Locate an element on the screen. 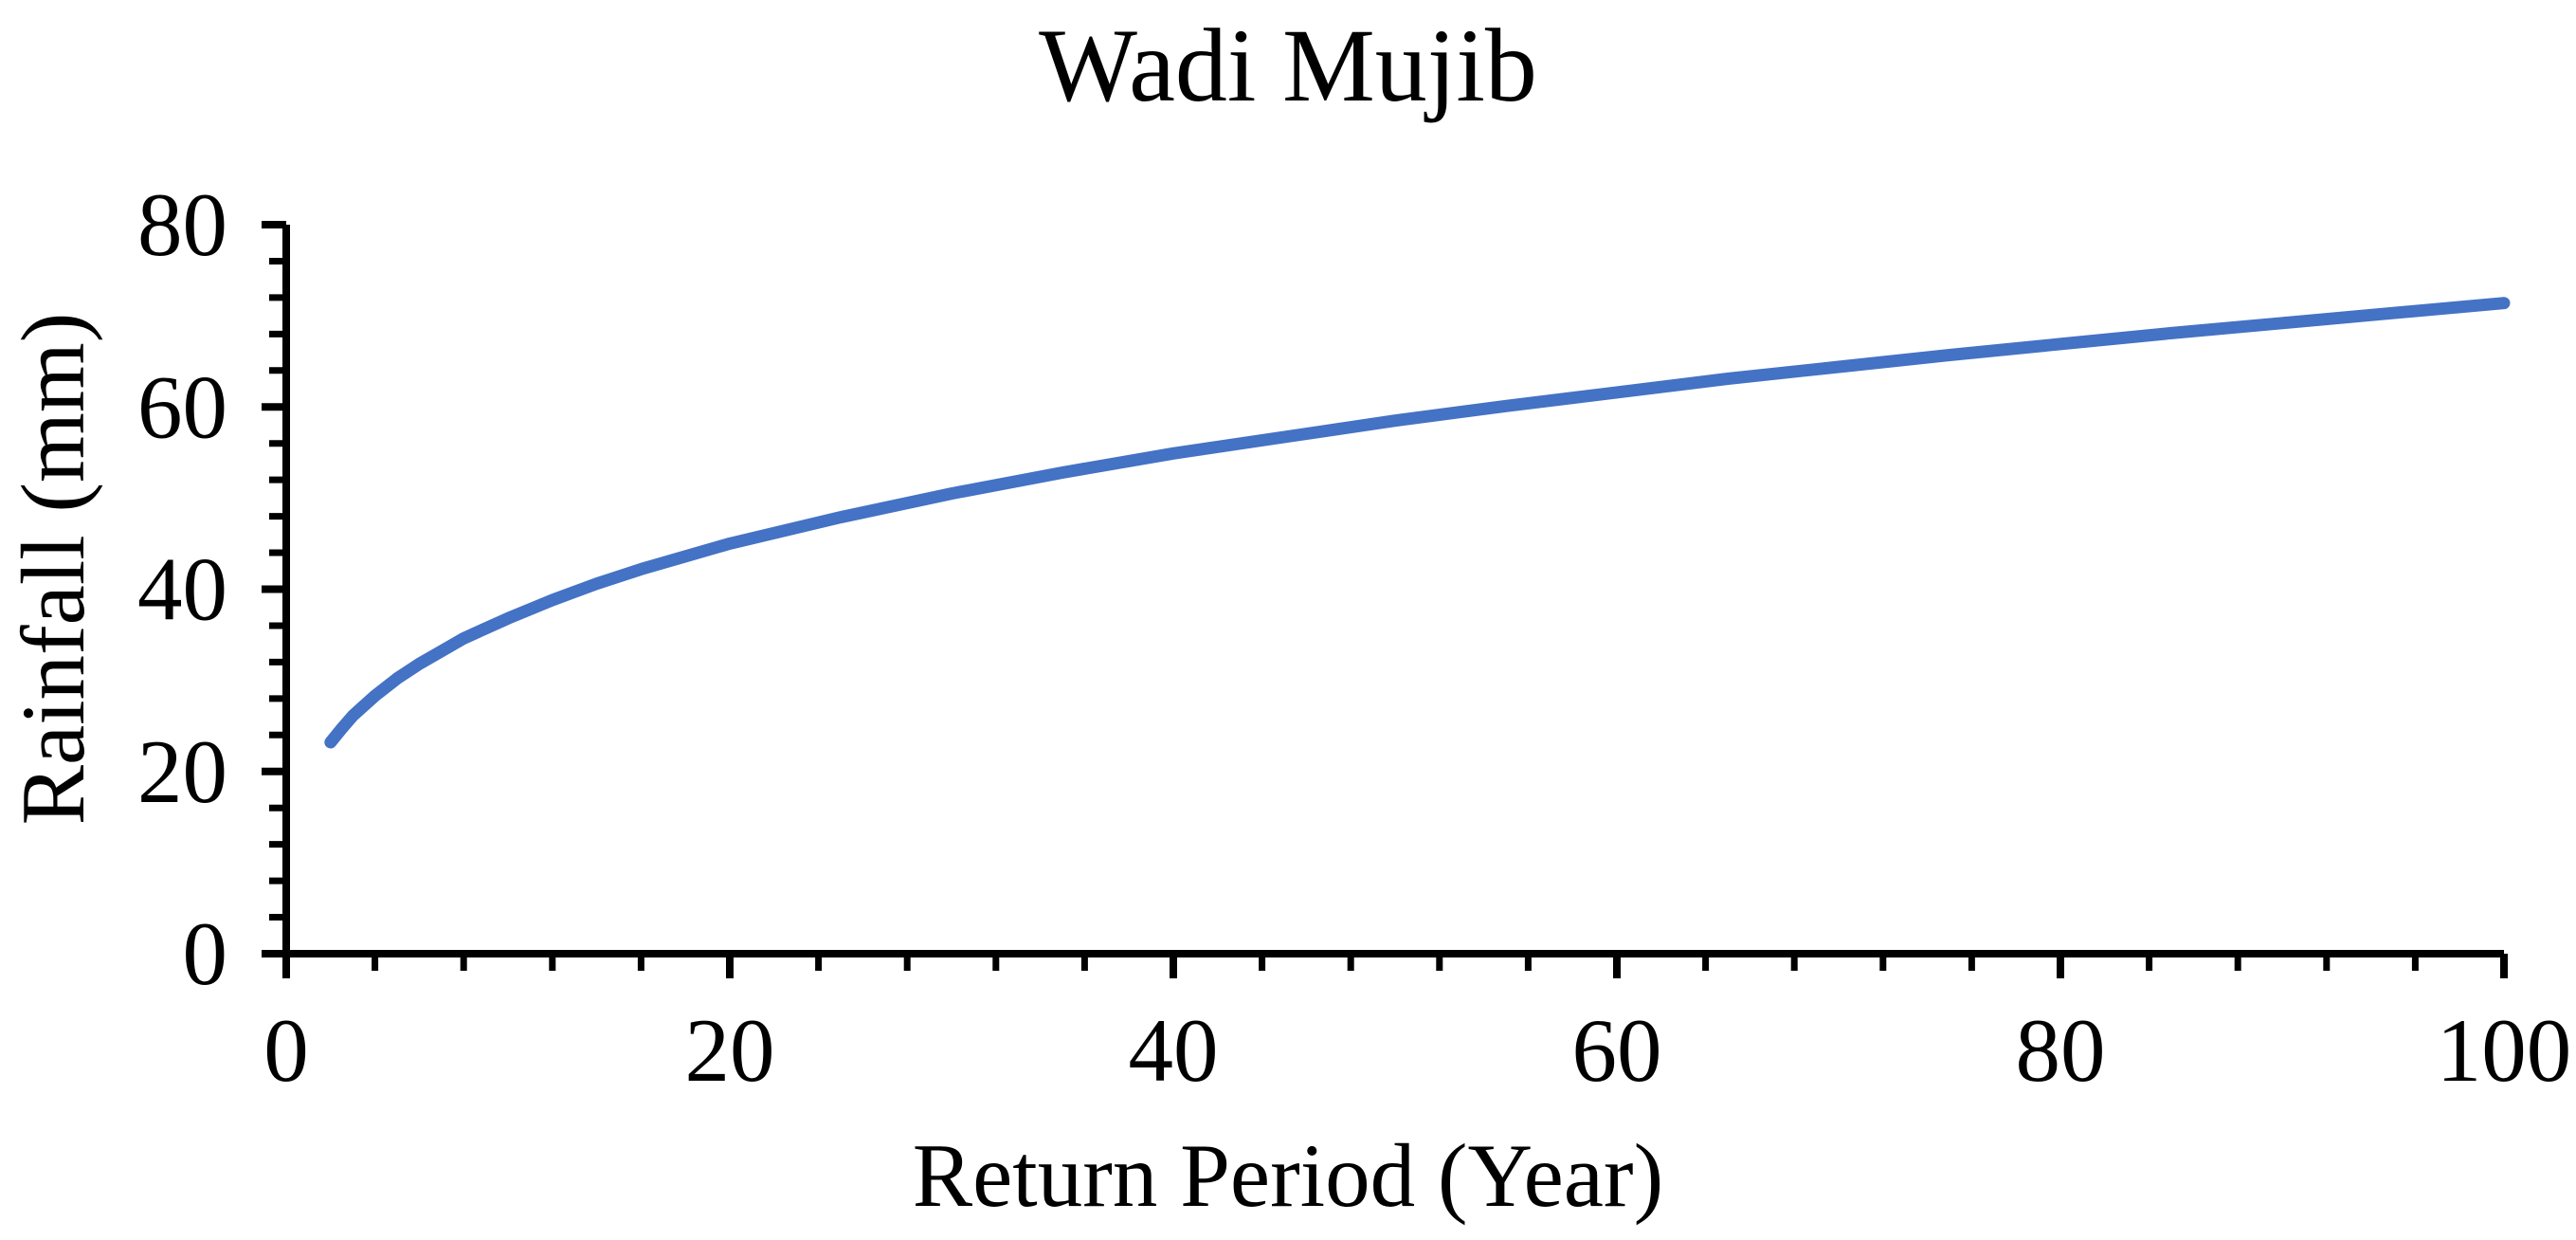  x-tick-label: 60 is located at coordinates (1617, 1051).